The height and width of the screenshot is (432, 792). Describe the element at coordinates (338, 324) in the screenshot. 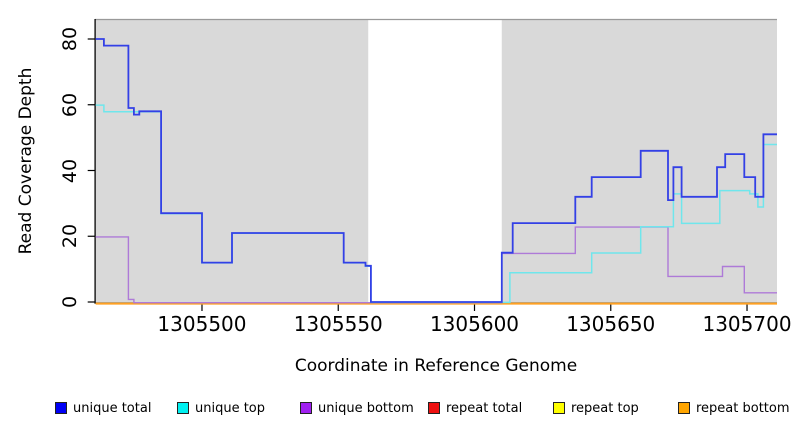

I see `x-tick-label: 1305550` at that location.